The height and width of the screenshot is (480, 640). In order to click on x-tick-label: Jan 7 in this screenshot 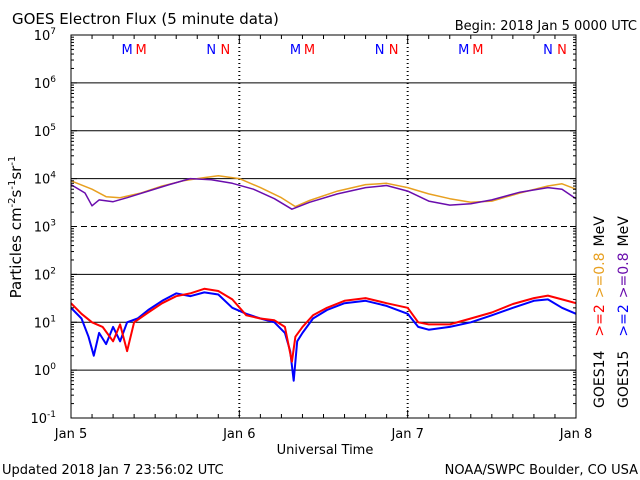, I will do `click(406, 434)`.